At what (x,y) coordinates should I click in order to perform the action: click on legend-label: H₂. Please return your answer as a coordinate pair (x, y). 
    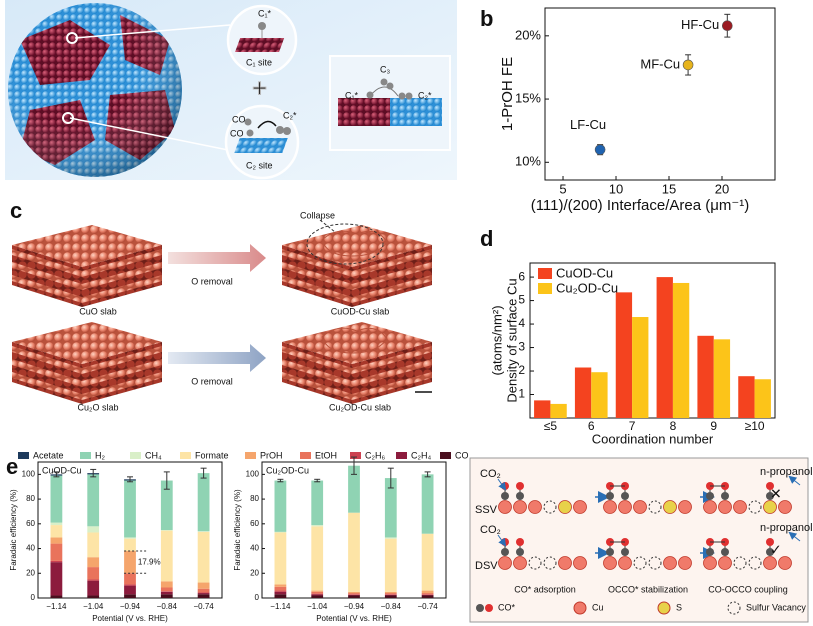
    Looking at the image, I should click on (100, 455).